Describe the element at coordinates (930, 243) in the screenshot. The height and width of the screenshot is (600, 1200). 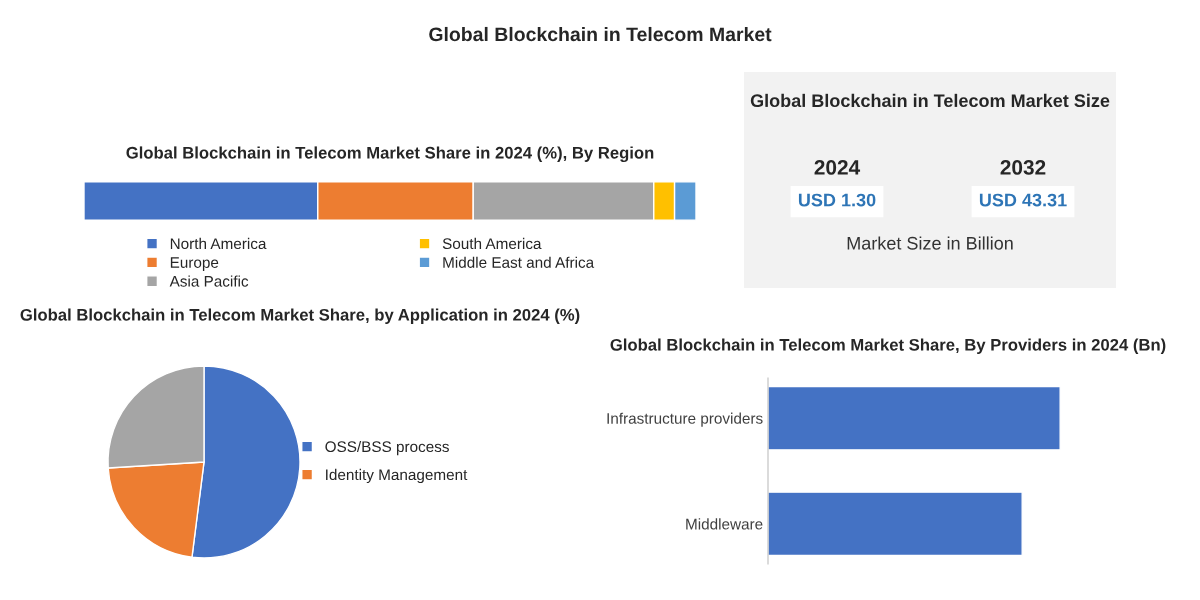
I see `text: Market Size in Billion` at that location.